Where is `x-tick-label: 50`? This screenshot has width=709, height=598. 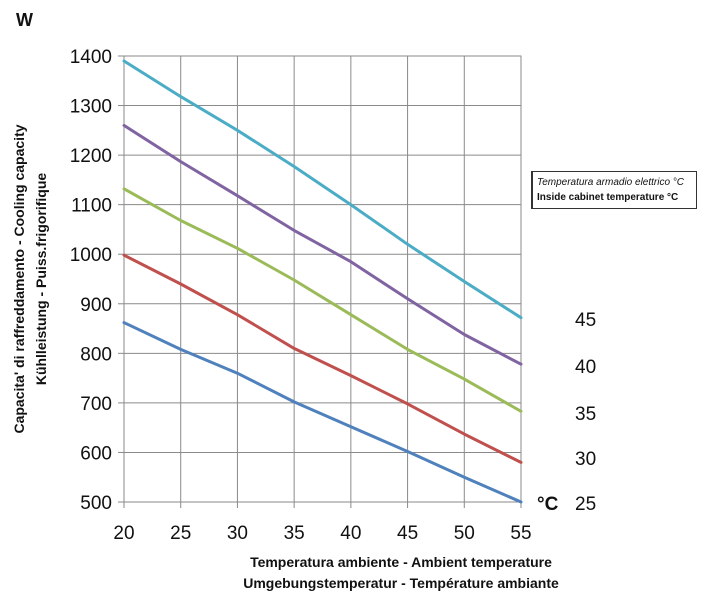
x-tick-label: 50 is located at coordinates (464, 533).